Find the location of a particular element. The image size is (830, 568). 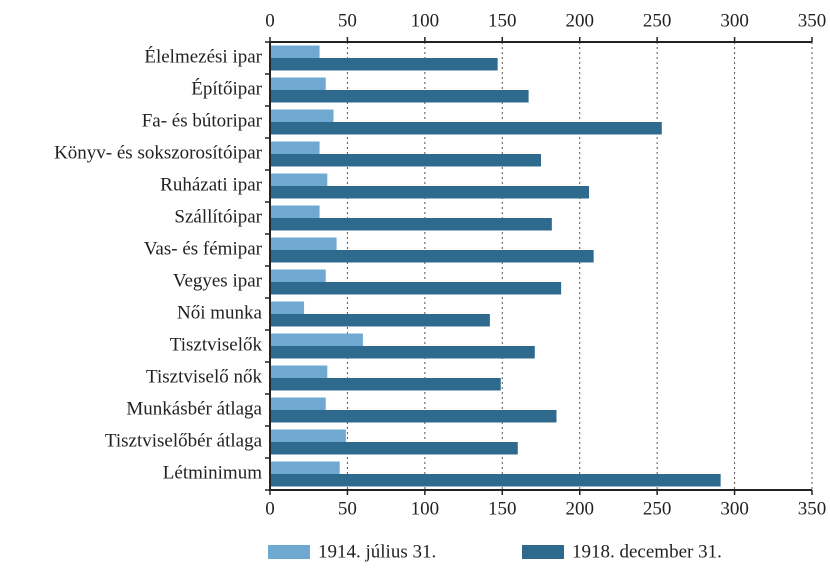

y-tick-label: Tisztviselőbér átlaga is located at coordinates (184, 440).